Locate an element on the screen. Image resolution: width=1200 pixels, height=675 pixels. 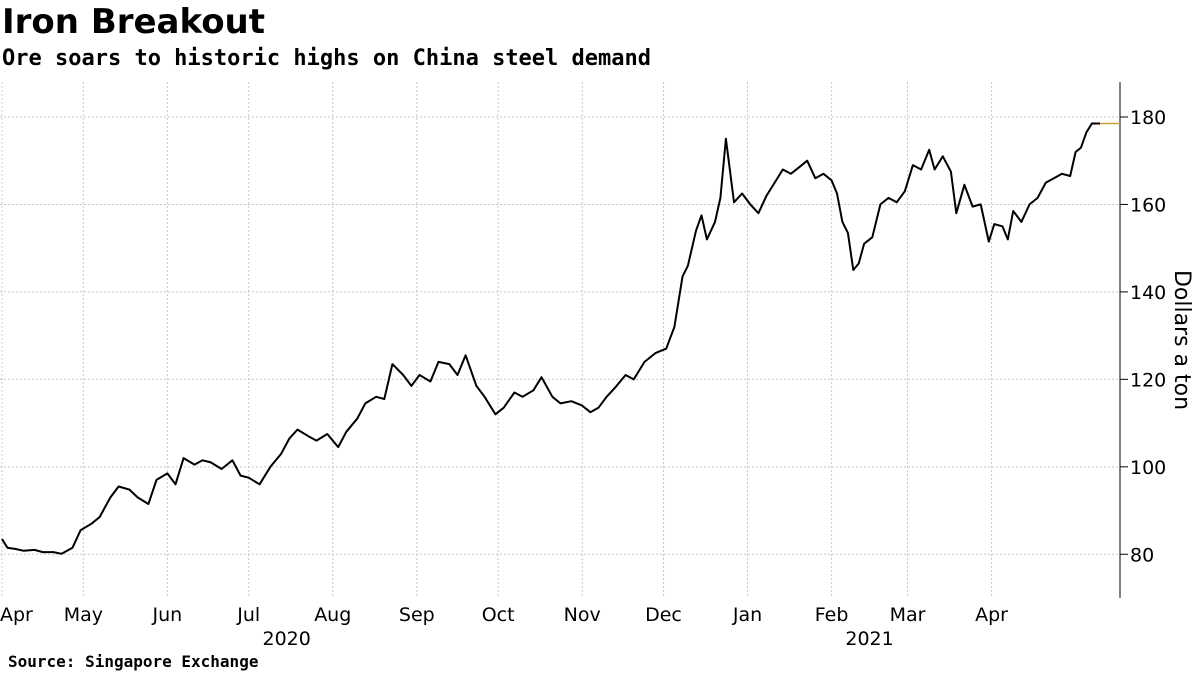
x-tick-label: Jan is located at coordinates (747, 615).